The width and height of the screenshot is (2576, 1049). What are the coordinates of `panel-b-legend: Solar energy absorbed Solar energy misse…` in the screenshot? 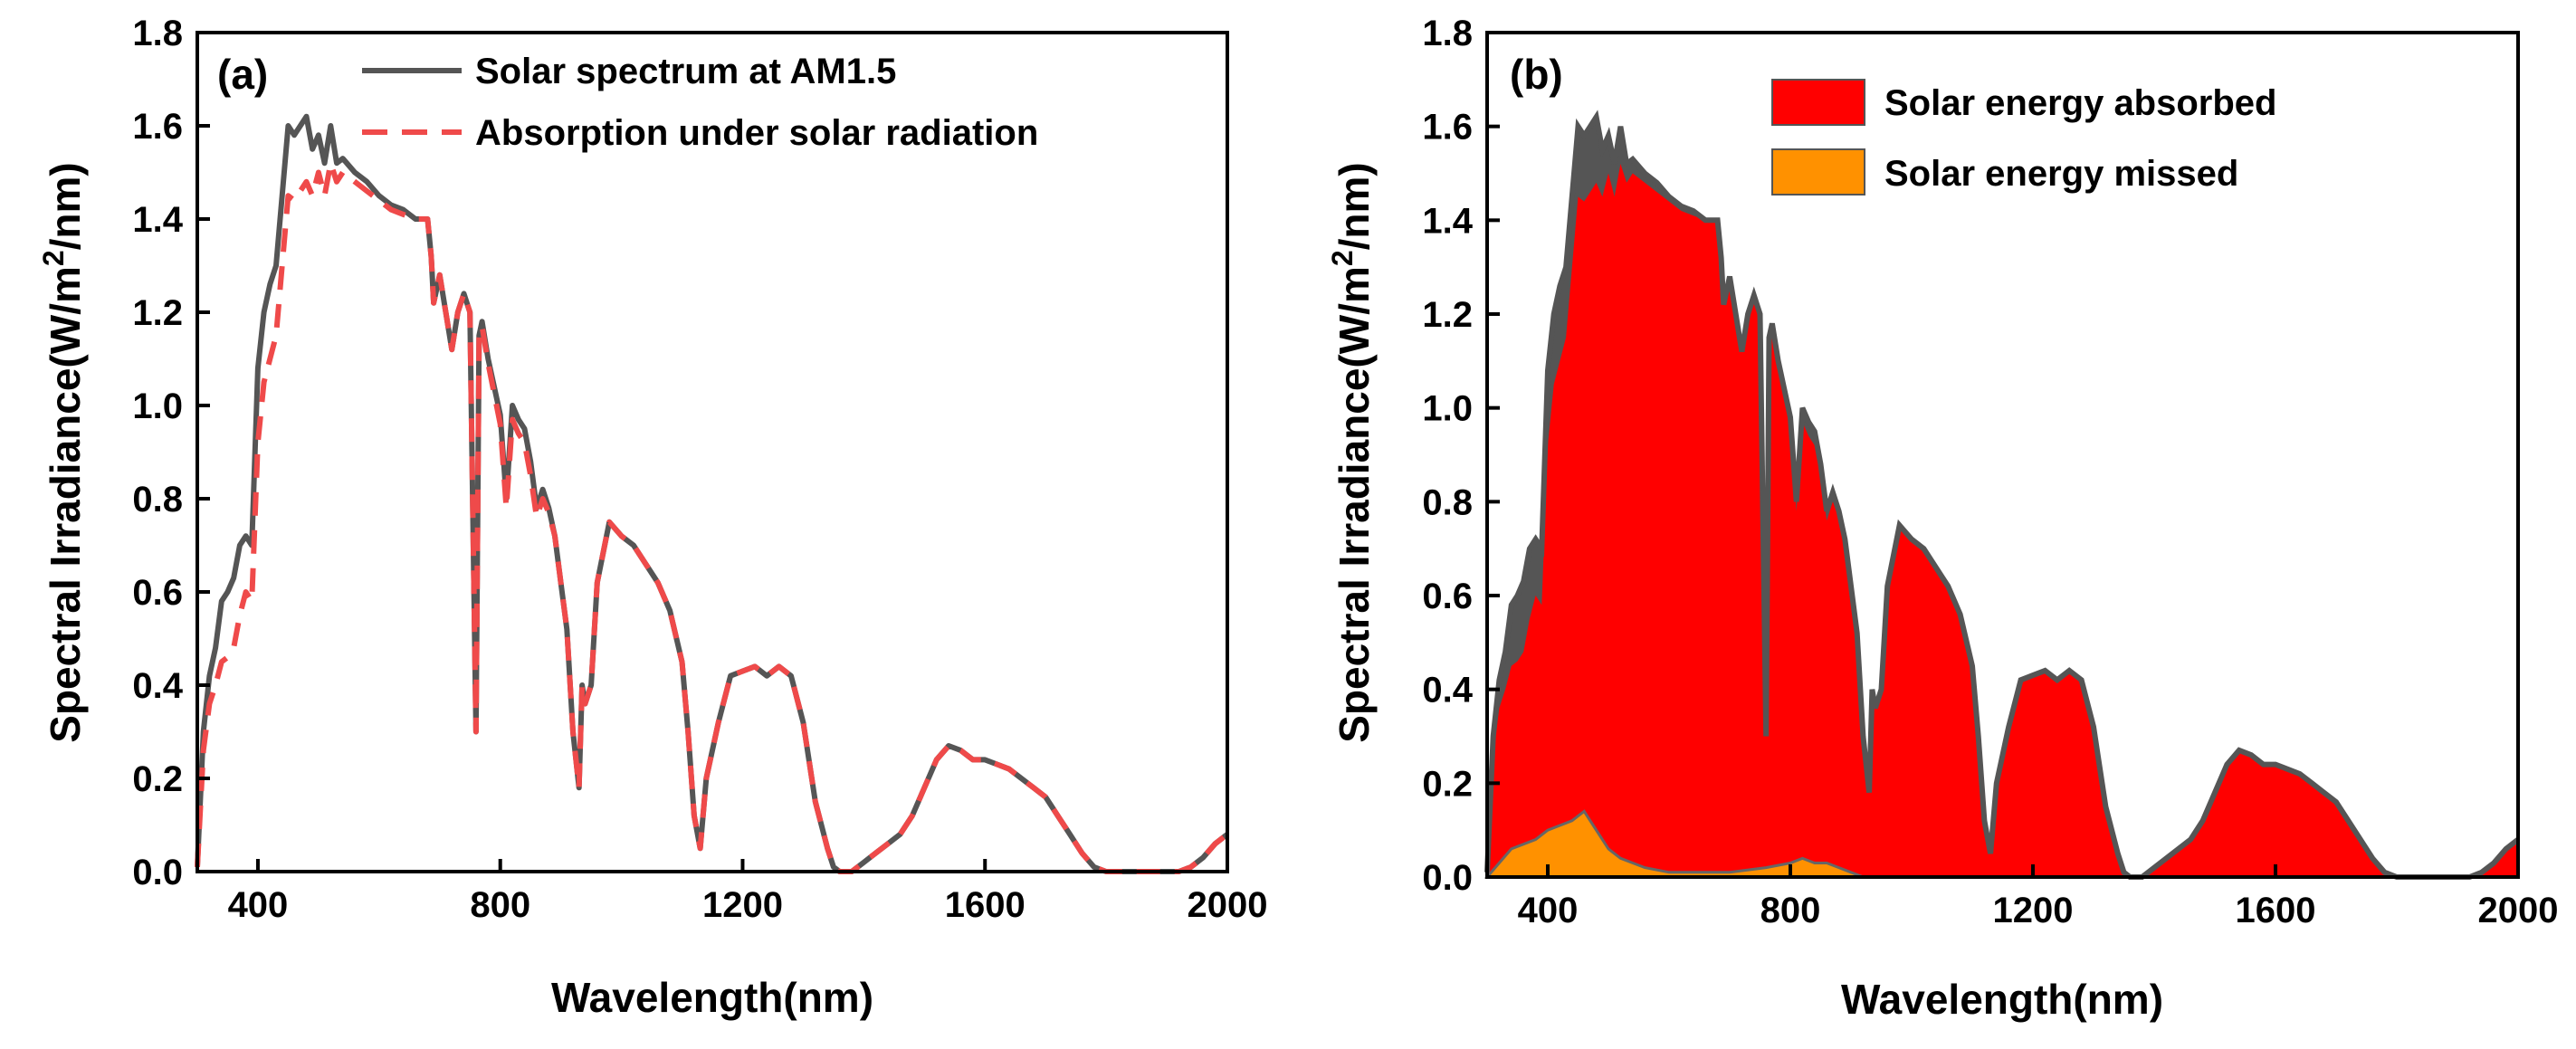 It's located at (2024, 137).